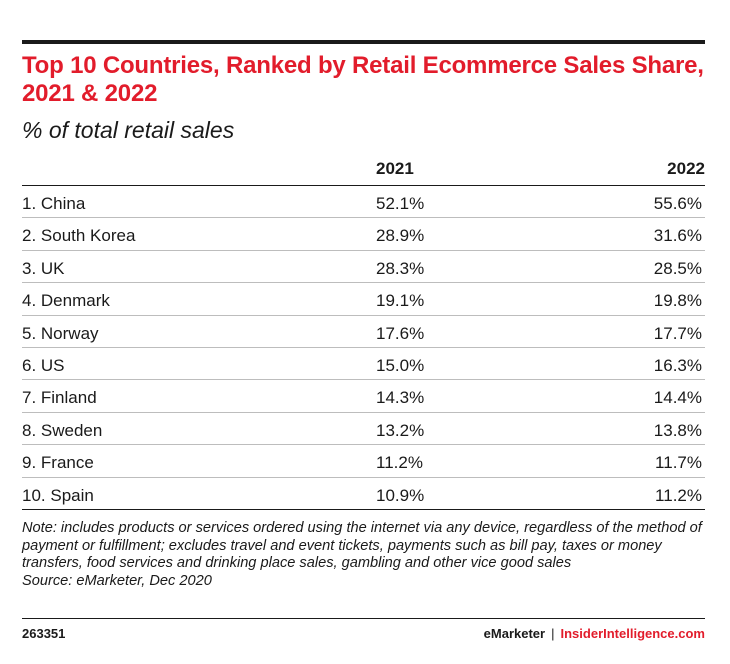 The height and width of the screenshot is (664, 730). What do you see at coordinates (678, 463) in the screenshot?
I see `value-2022: 11.7%` at bounding box center [678, 463].